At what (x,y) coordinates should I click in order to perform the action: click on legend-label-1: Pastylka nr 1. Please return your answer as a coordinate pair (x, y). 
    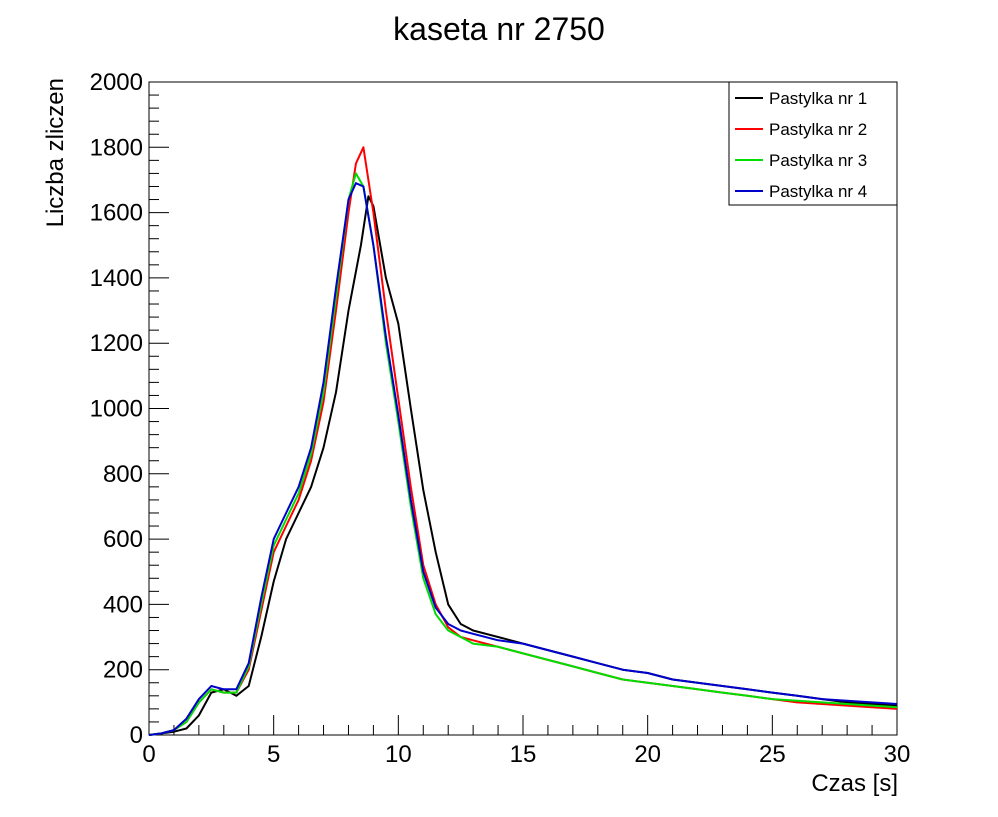
    Looking at the image, I should click on (818, 98).